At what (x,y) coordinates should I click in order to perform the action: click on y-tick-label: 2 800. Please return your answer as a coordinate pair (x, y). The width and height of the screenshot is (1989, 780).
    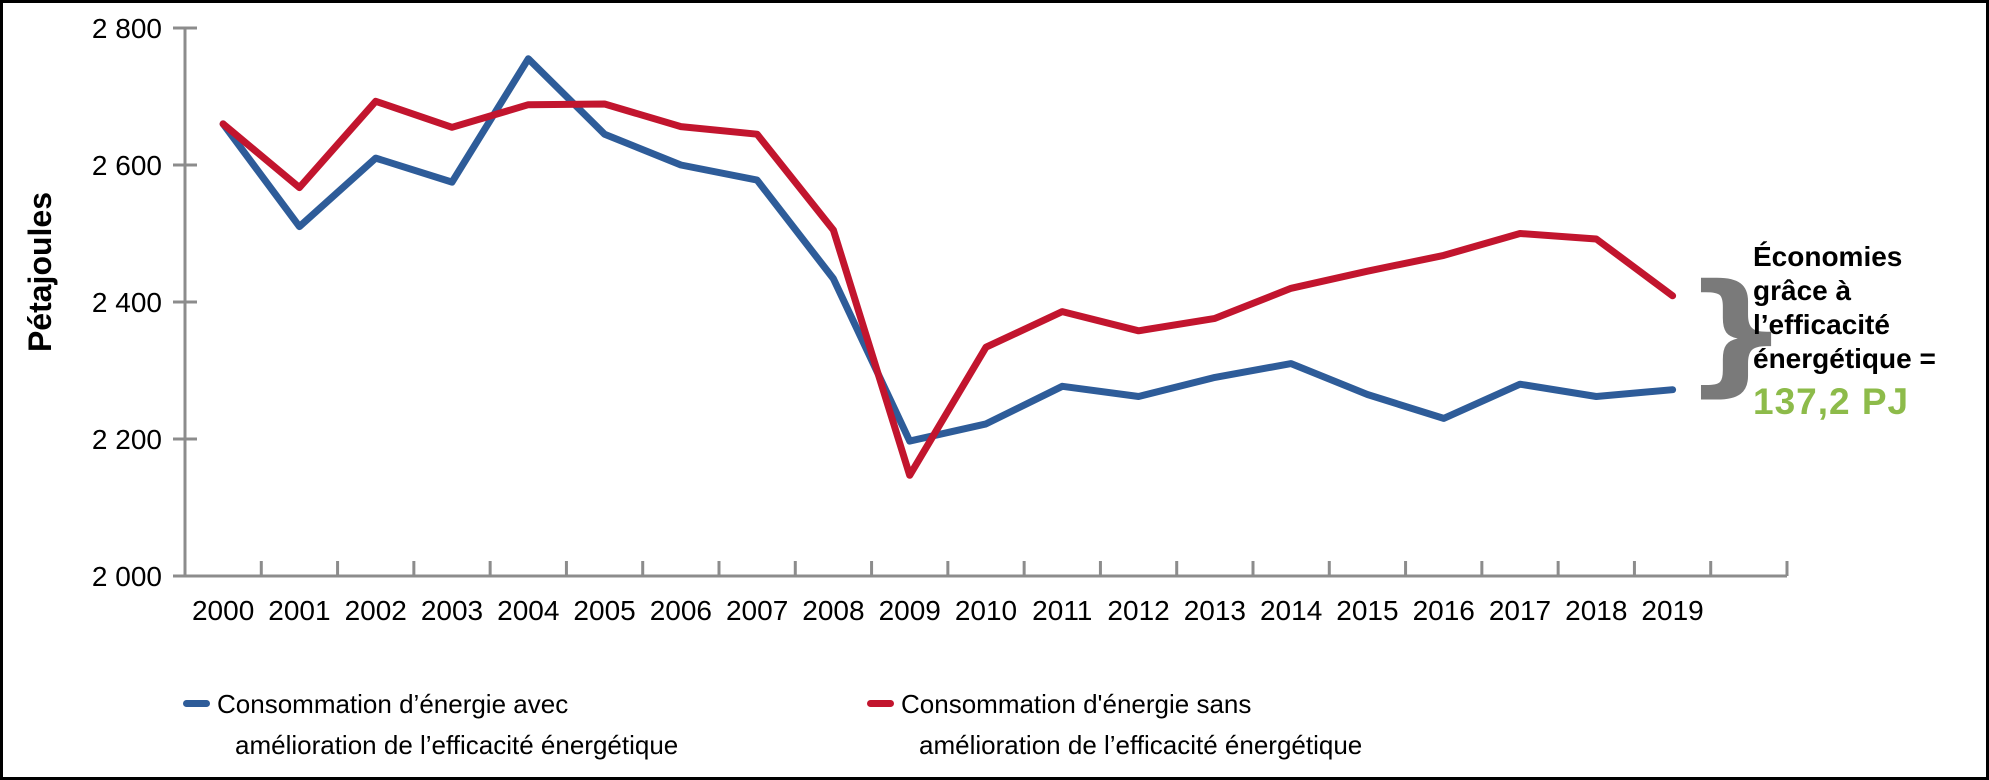
    Looking at the image, I should click on (127, 28).